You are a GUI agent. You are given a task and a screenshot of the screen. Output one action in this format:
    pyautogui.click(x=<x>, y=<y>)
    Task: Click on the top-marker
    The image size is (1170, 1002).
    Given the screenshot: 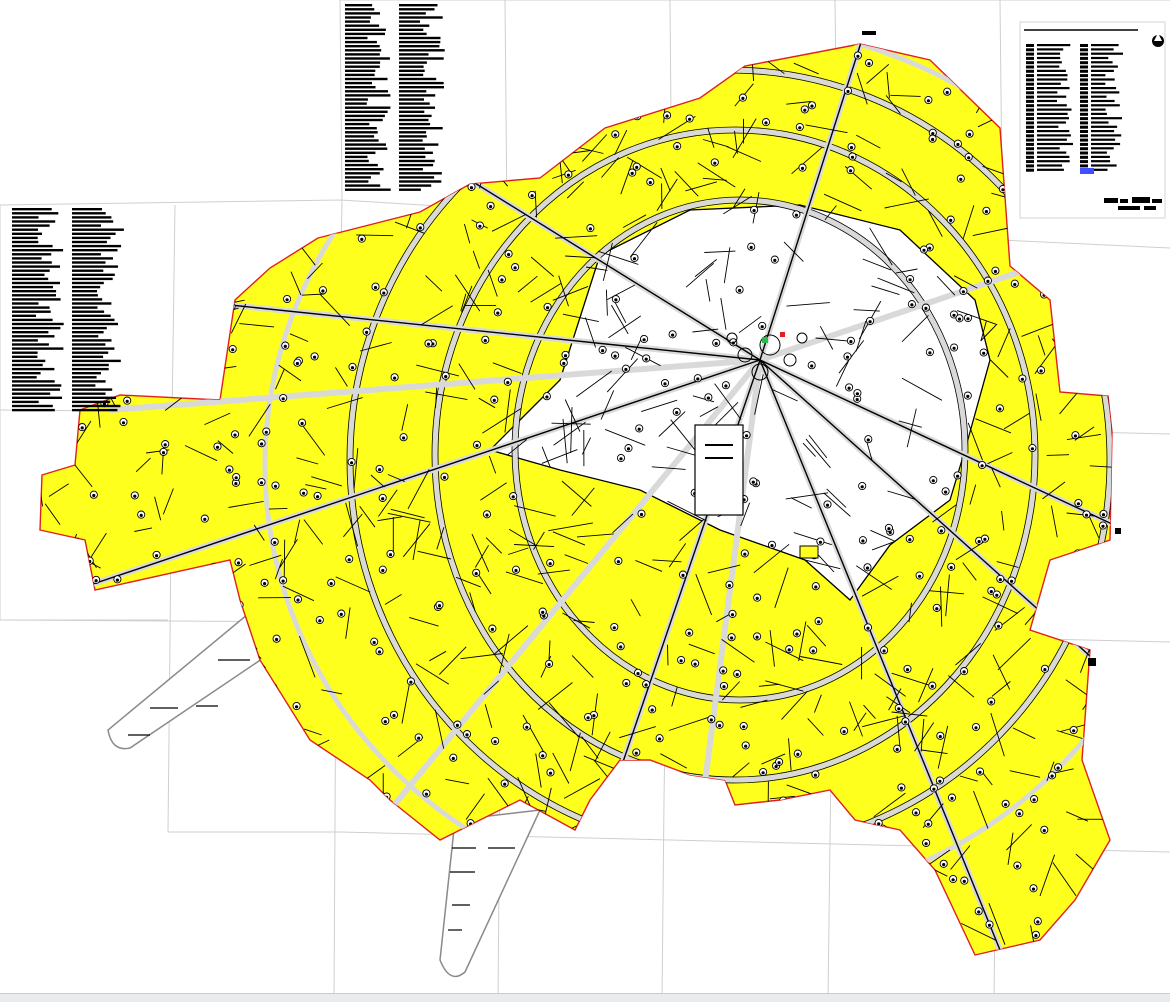 What is the action you would take?
    pyautogui.click(x=869, y=33)
    